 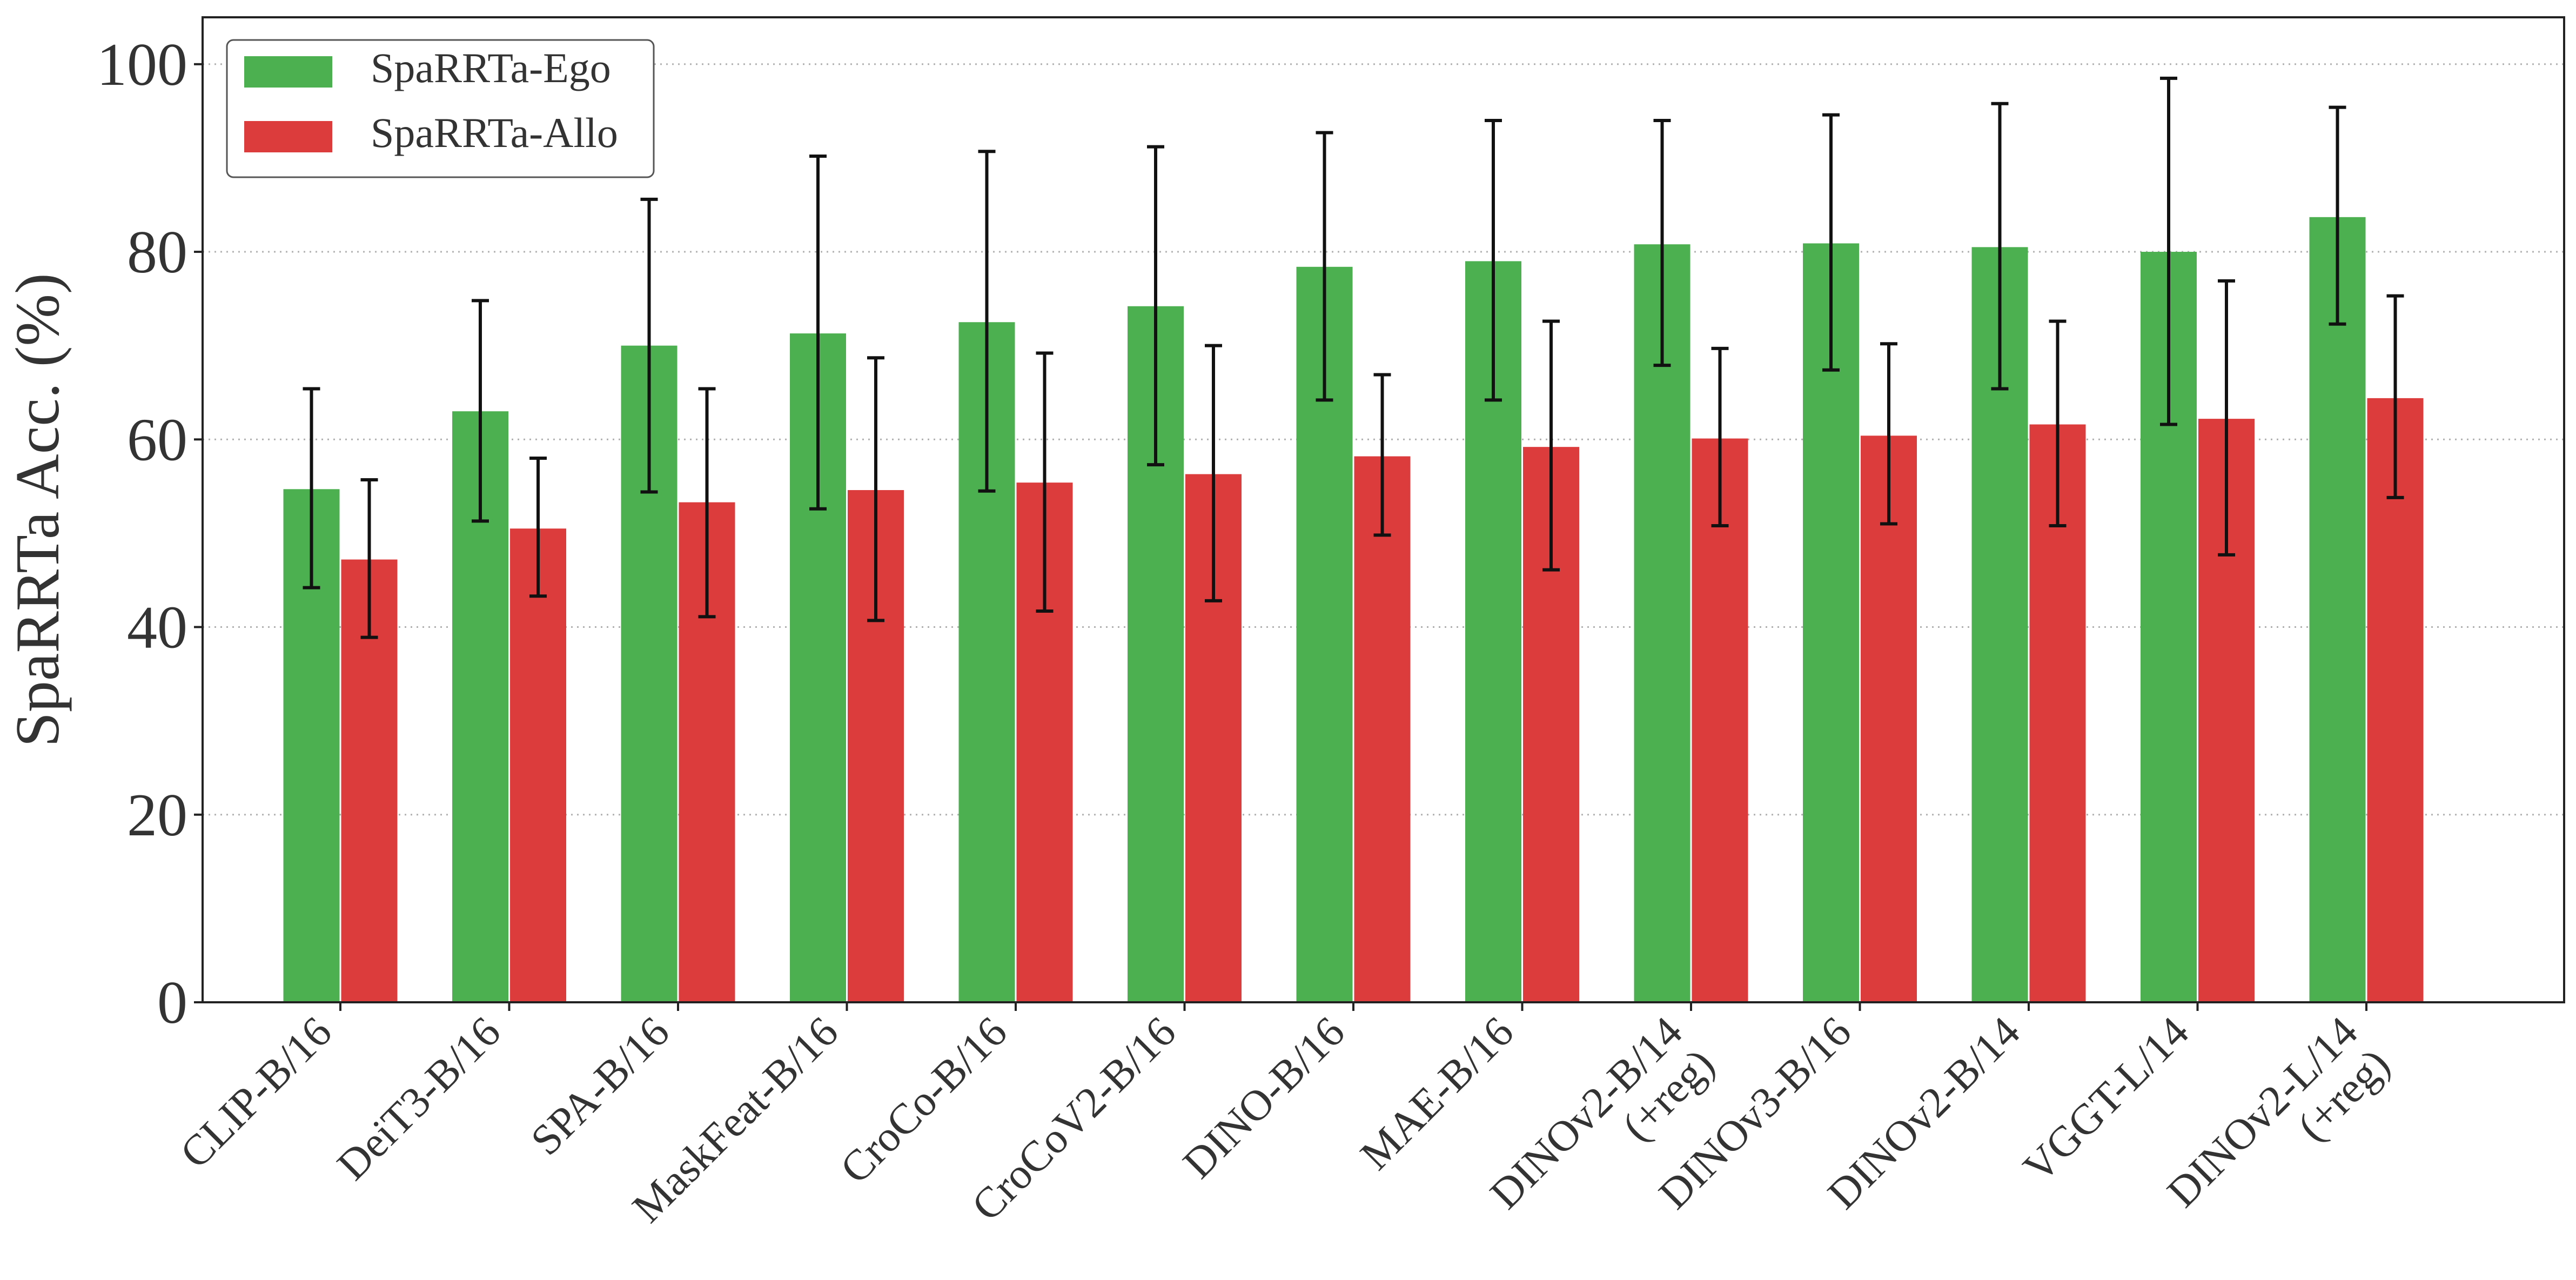 I want to click on x-tick-label-line: MAE-B/16, so click(x=1437, y=1094).